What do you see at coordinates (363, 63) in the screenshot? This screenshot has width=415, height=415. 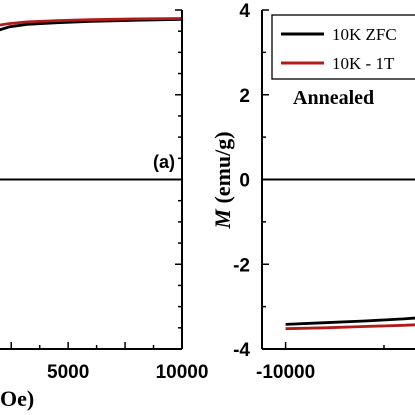 I see `legend-label-1t: 10K - 1T` at bounding box center [363, 63].